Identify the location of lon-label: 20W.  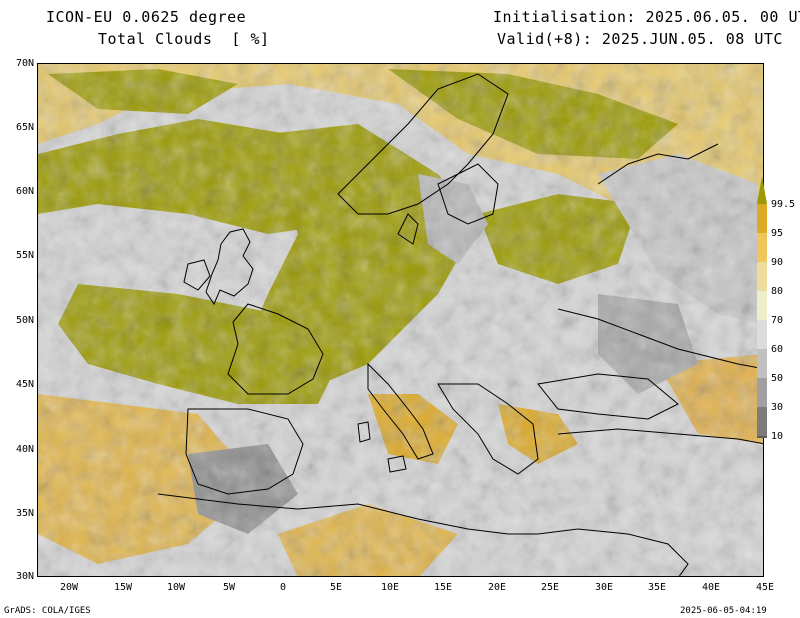
(69, 587).